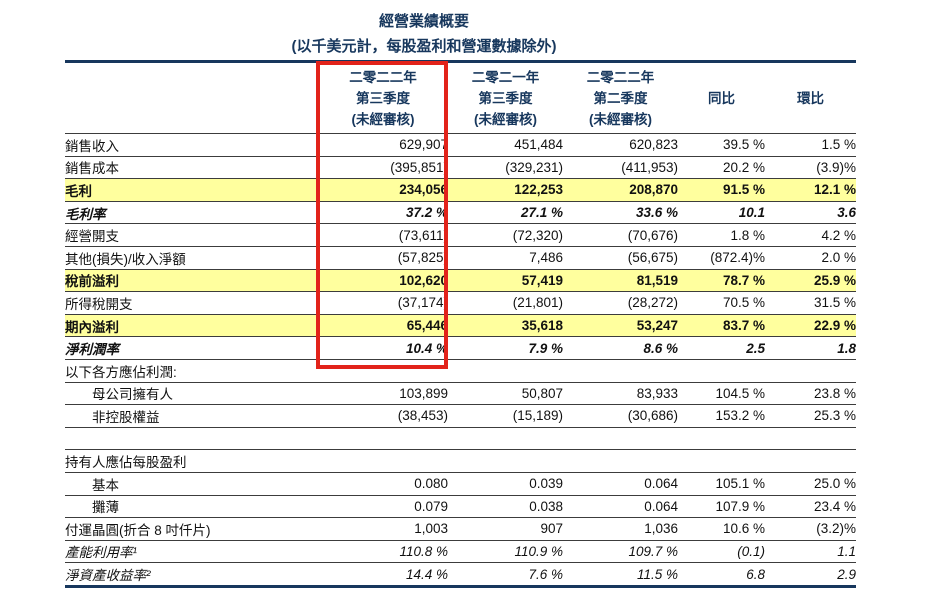 The image size is (927, 595). Describe the element at coordinates (383, 281) in the screenshot. I see `cell-value: 102,620` at that location.